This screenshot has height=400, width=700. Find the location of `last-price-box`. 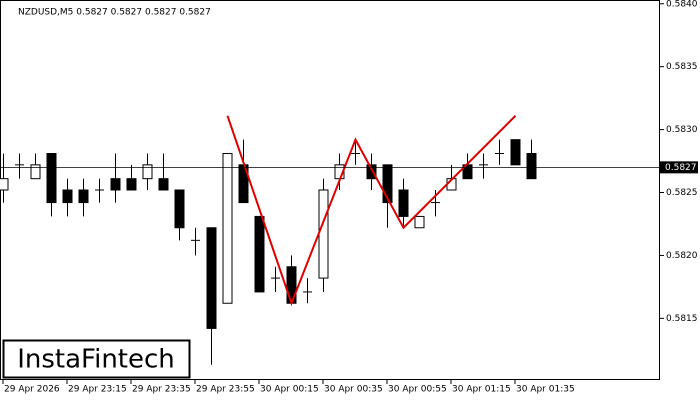

last-price-box is located at coordinates (679, 167).